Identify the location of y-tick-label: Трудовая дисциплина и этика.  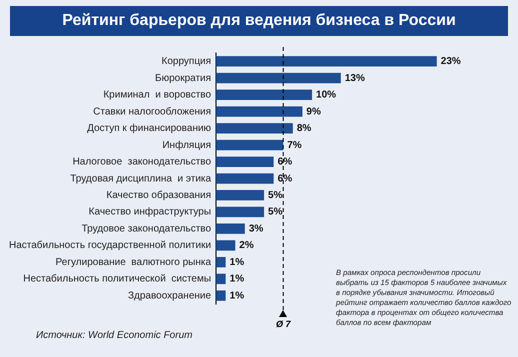
(141, 178).